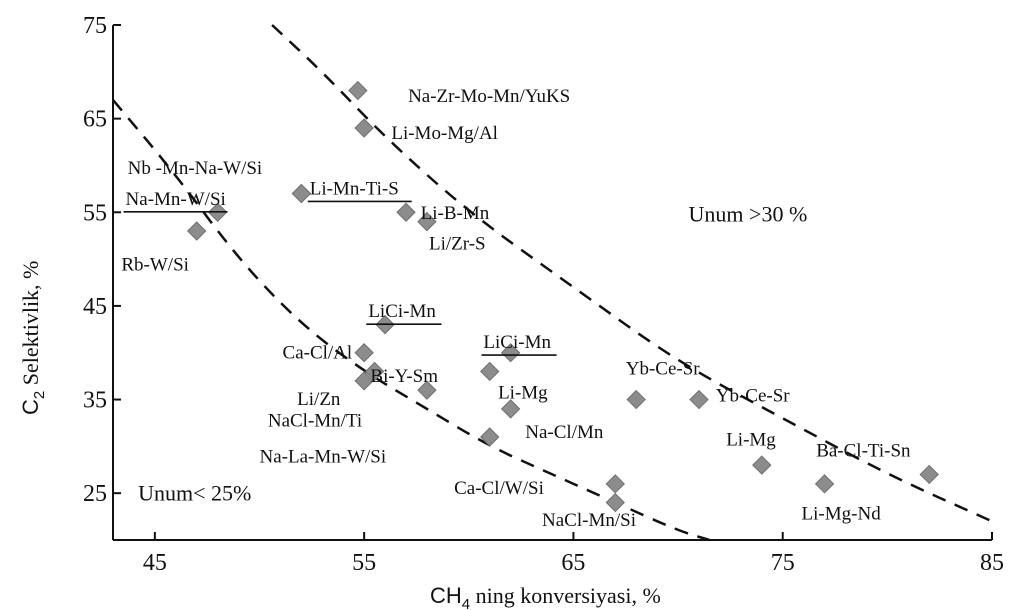 The image size is (1009, 610). Describe the element at coordinates (95, 26) in the screenshot. I see `y-tick-label: 75` at that location.